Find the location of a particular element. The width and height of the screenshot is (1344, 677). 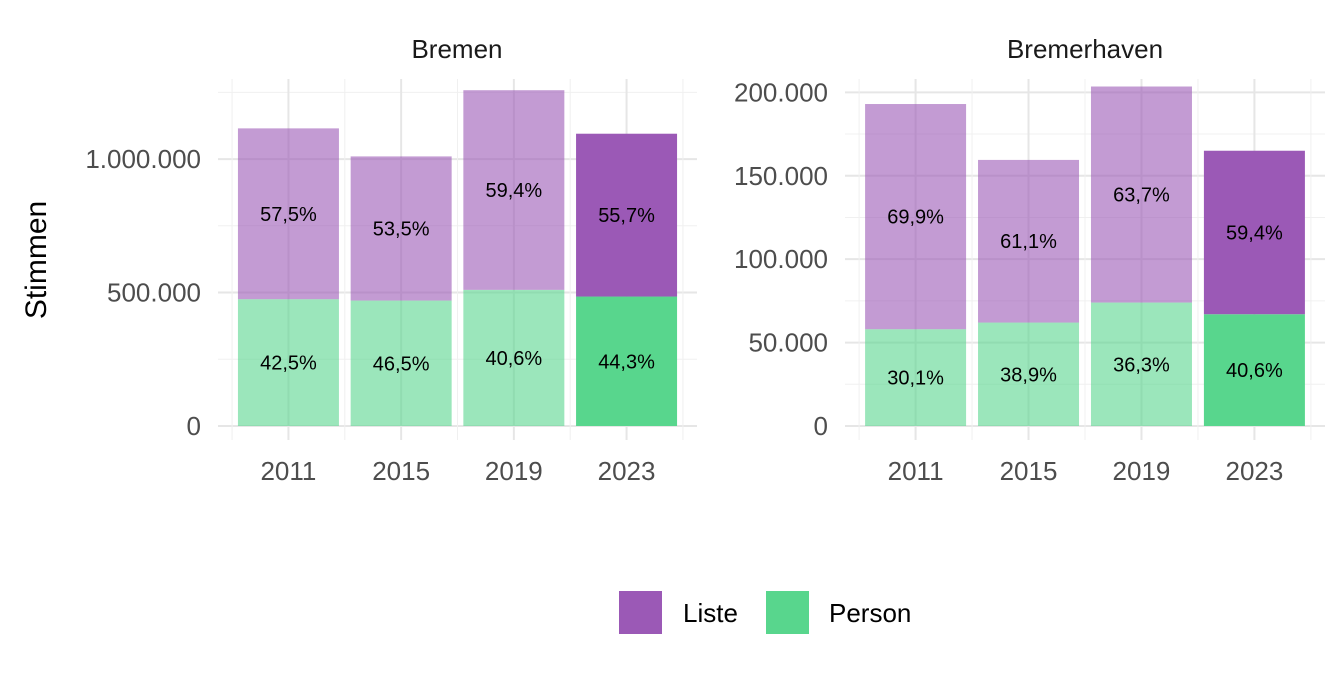

panel-0-bar-label: 59,4% is located at coordinates (513, 191).